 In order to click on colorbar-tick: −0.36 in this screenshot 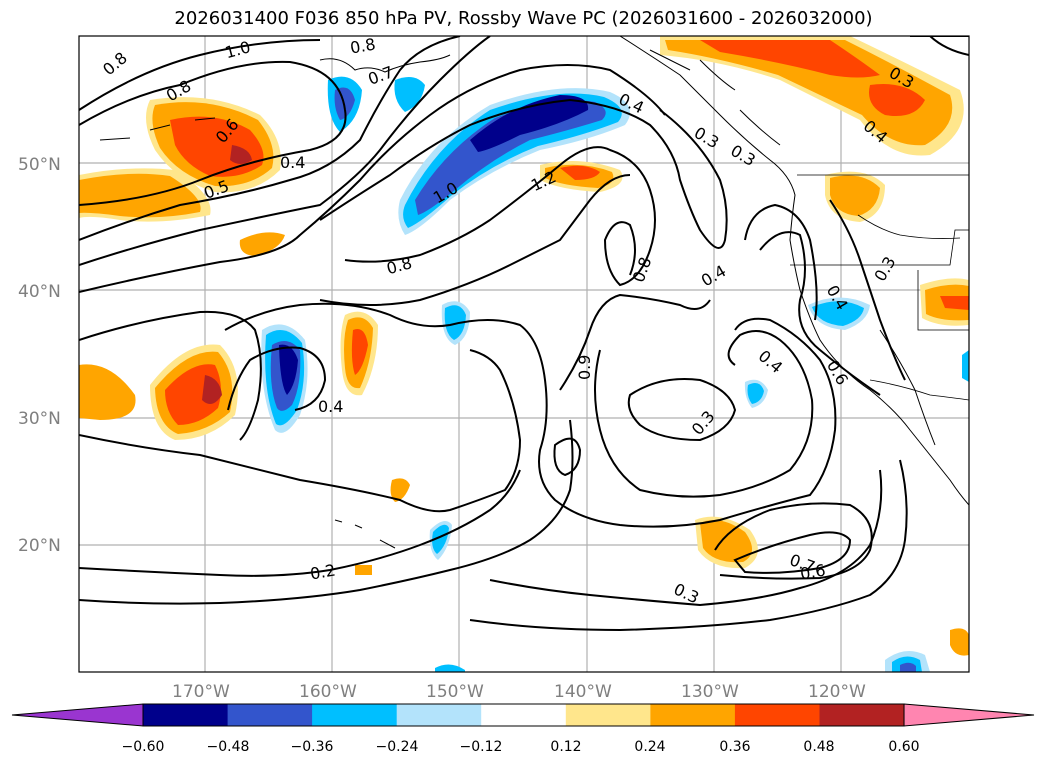, I will do `click(312, 747)`.